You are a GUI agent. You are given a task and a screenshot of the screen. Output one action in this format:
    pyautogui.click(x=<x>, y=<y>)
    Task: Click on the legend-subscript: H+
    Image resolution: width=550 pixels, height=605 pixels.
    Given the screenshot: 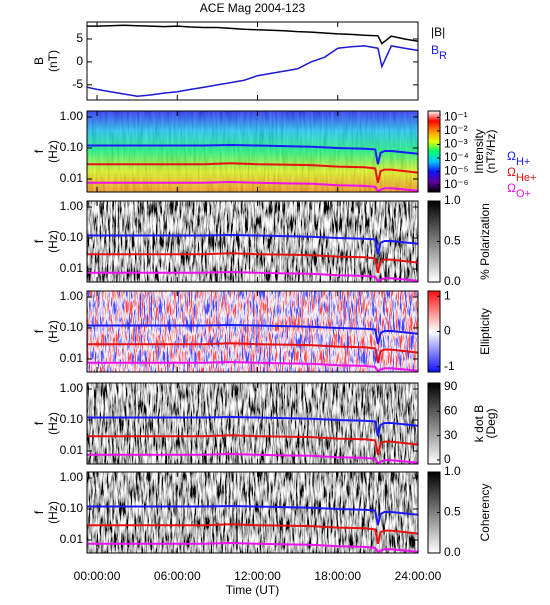 What is the action you would take?
    pyautogui.click(x=523, y=162)
    